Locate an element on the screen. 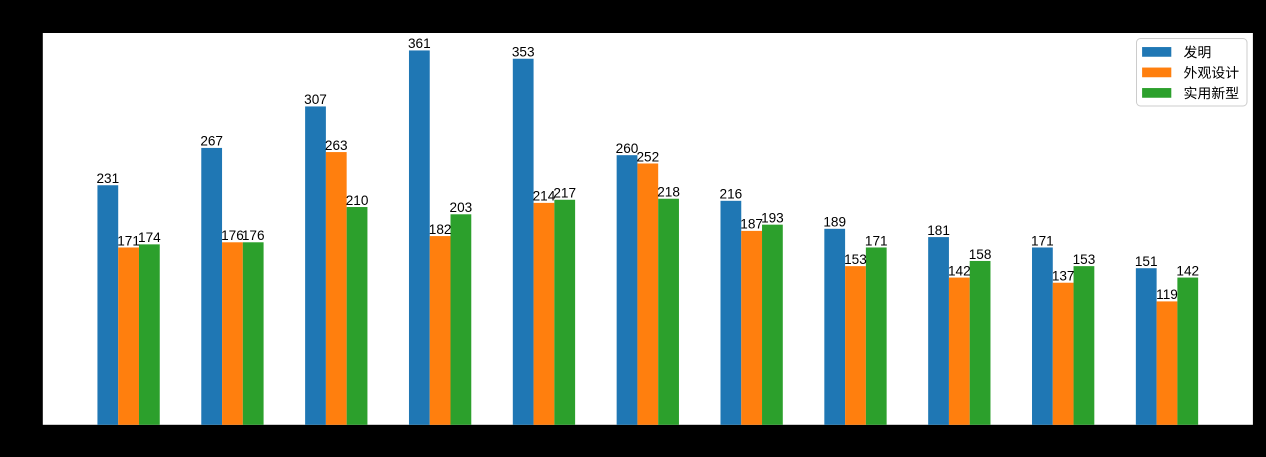 This screenshot has height=457, width=1266. svg-text: 216 is located at coordinates (731, 194).